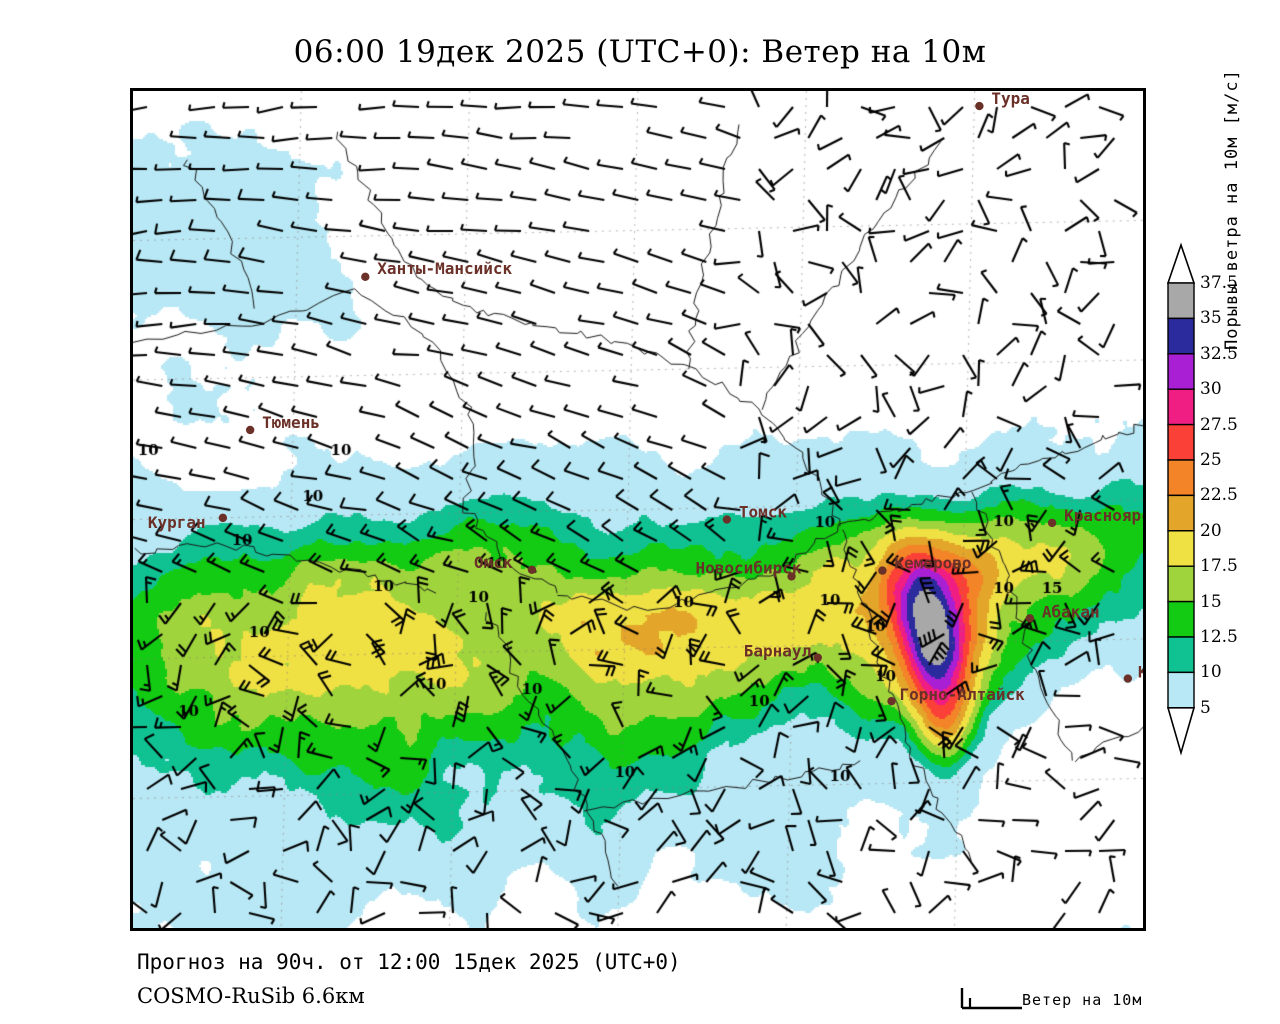  I want to click on colorbar-tick: 5, so click(1205, 707).